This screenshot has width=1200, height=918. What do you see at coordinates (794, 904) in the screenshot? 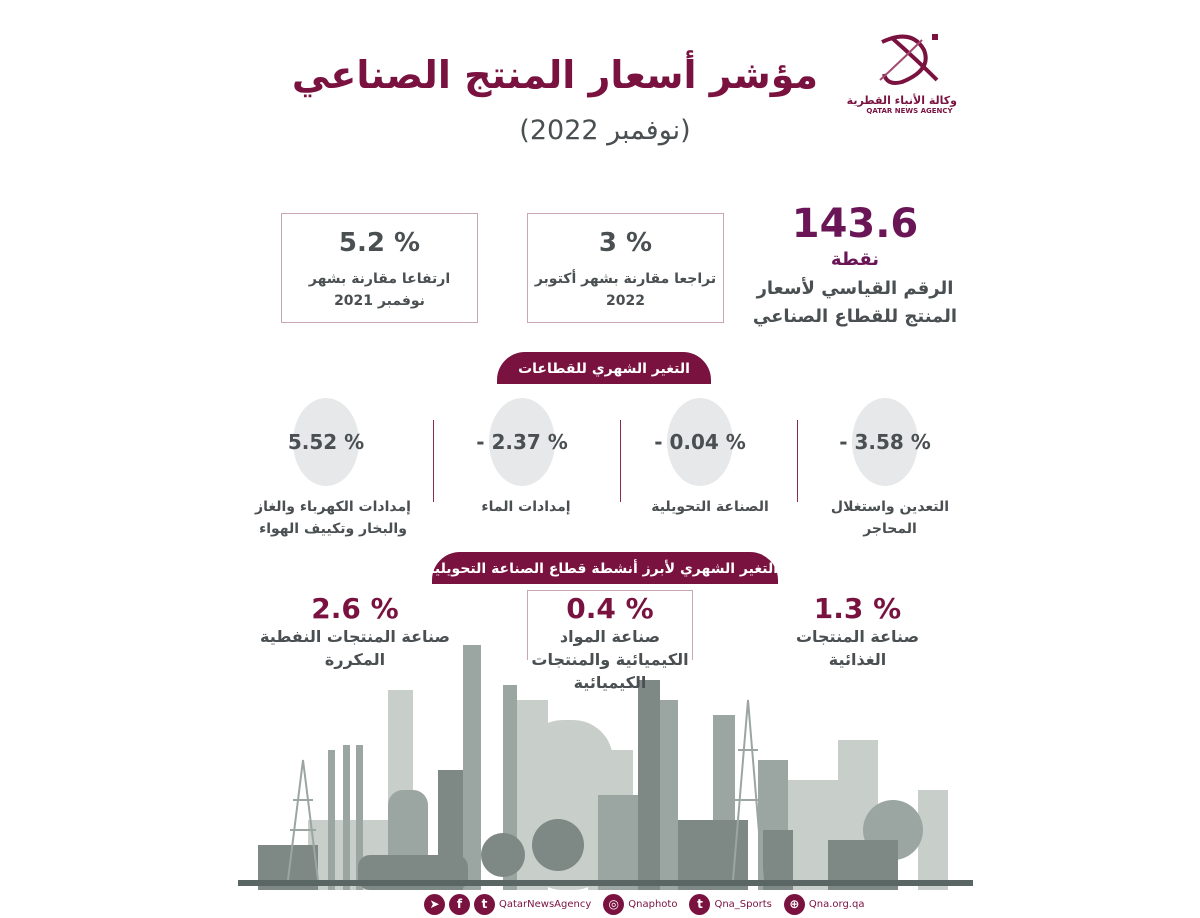
I see `globe-icon: ⊕` at bounding box center [794, 904].